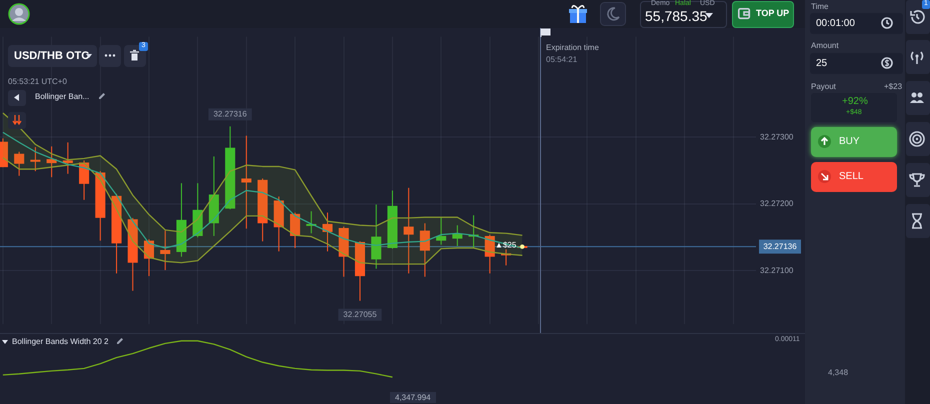 The image size is (930, 404). What do you see at coordinates (562, 59) in the screenshot?
I see `text: 05:54:21` at bounding box center [562, 59].